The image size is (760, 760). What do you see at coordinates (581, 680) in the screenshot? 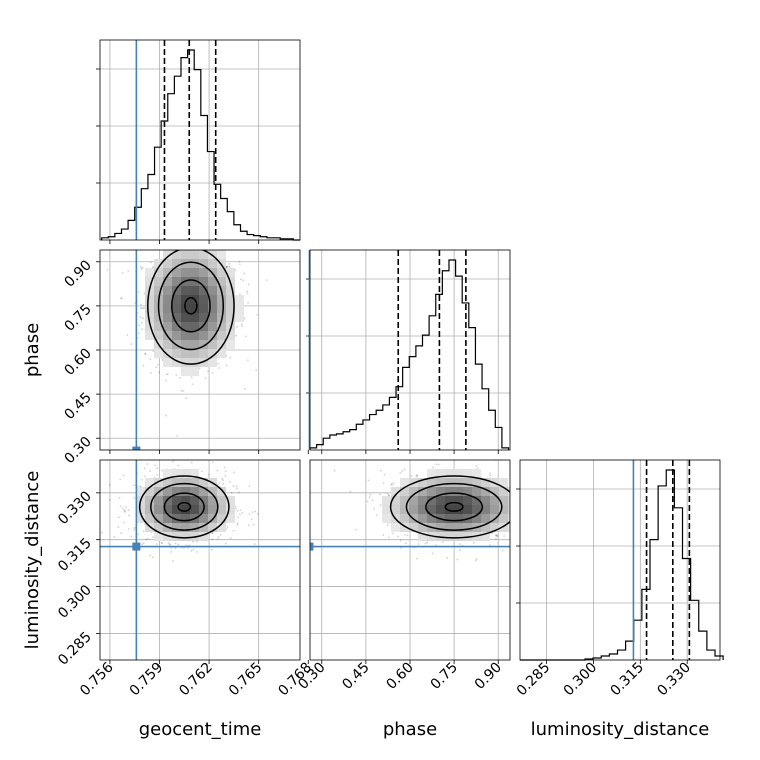
I see `x-tick-label: 0.300` at bounding box center [581, 680].